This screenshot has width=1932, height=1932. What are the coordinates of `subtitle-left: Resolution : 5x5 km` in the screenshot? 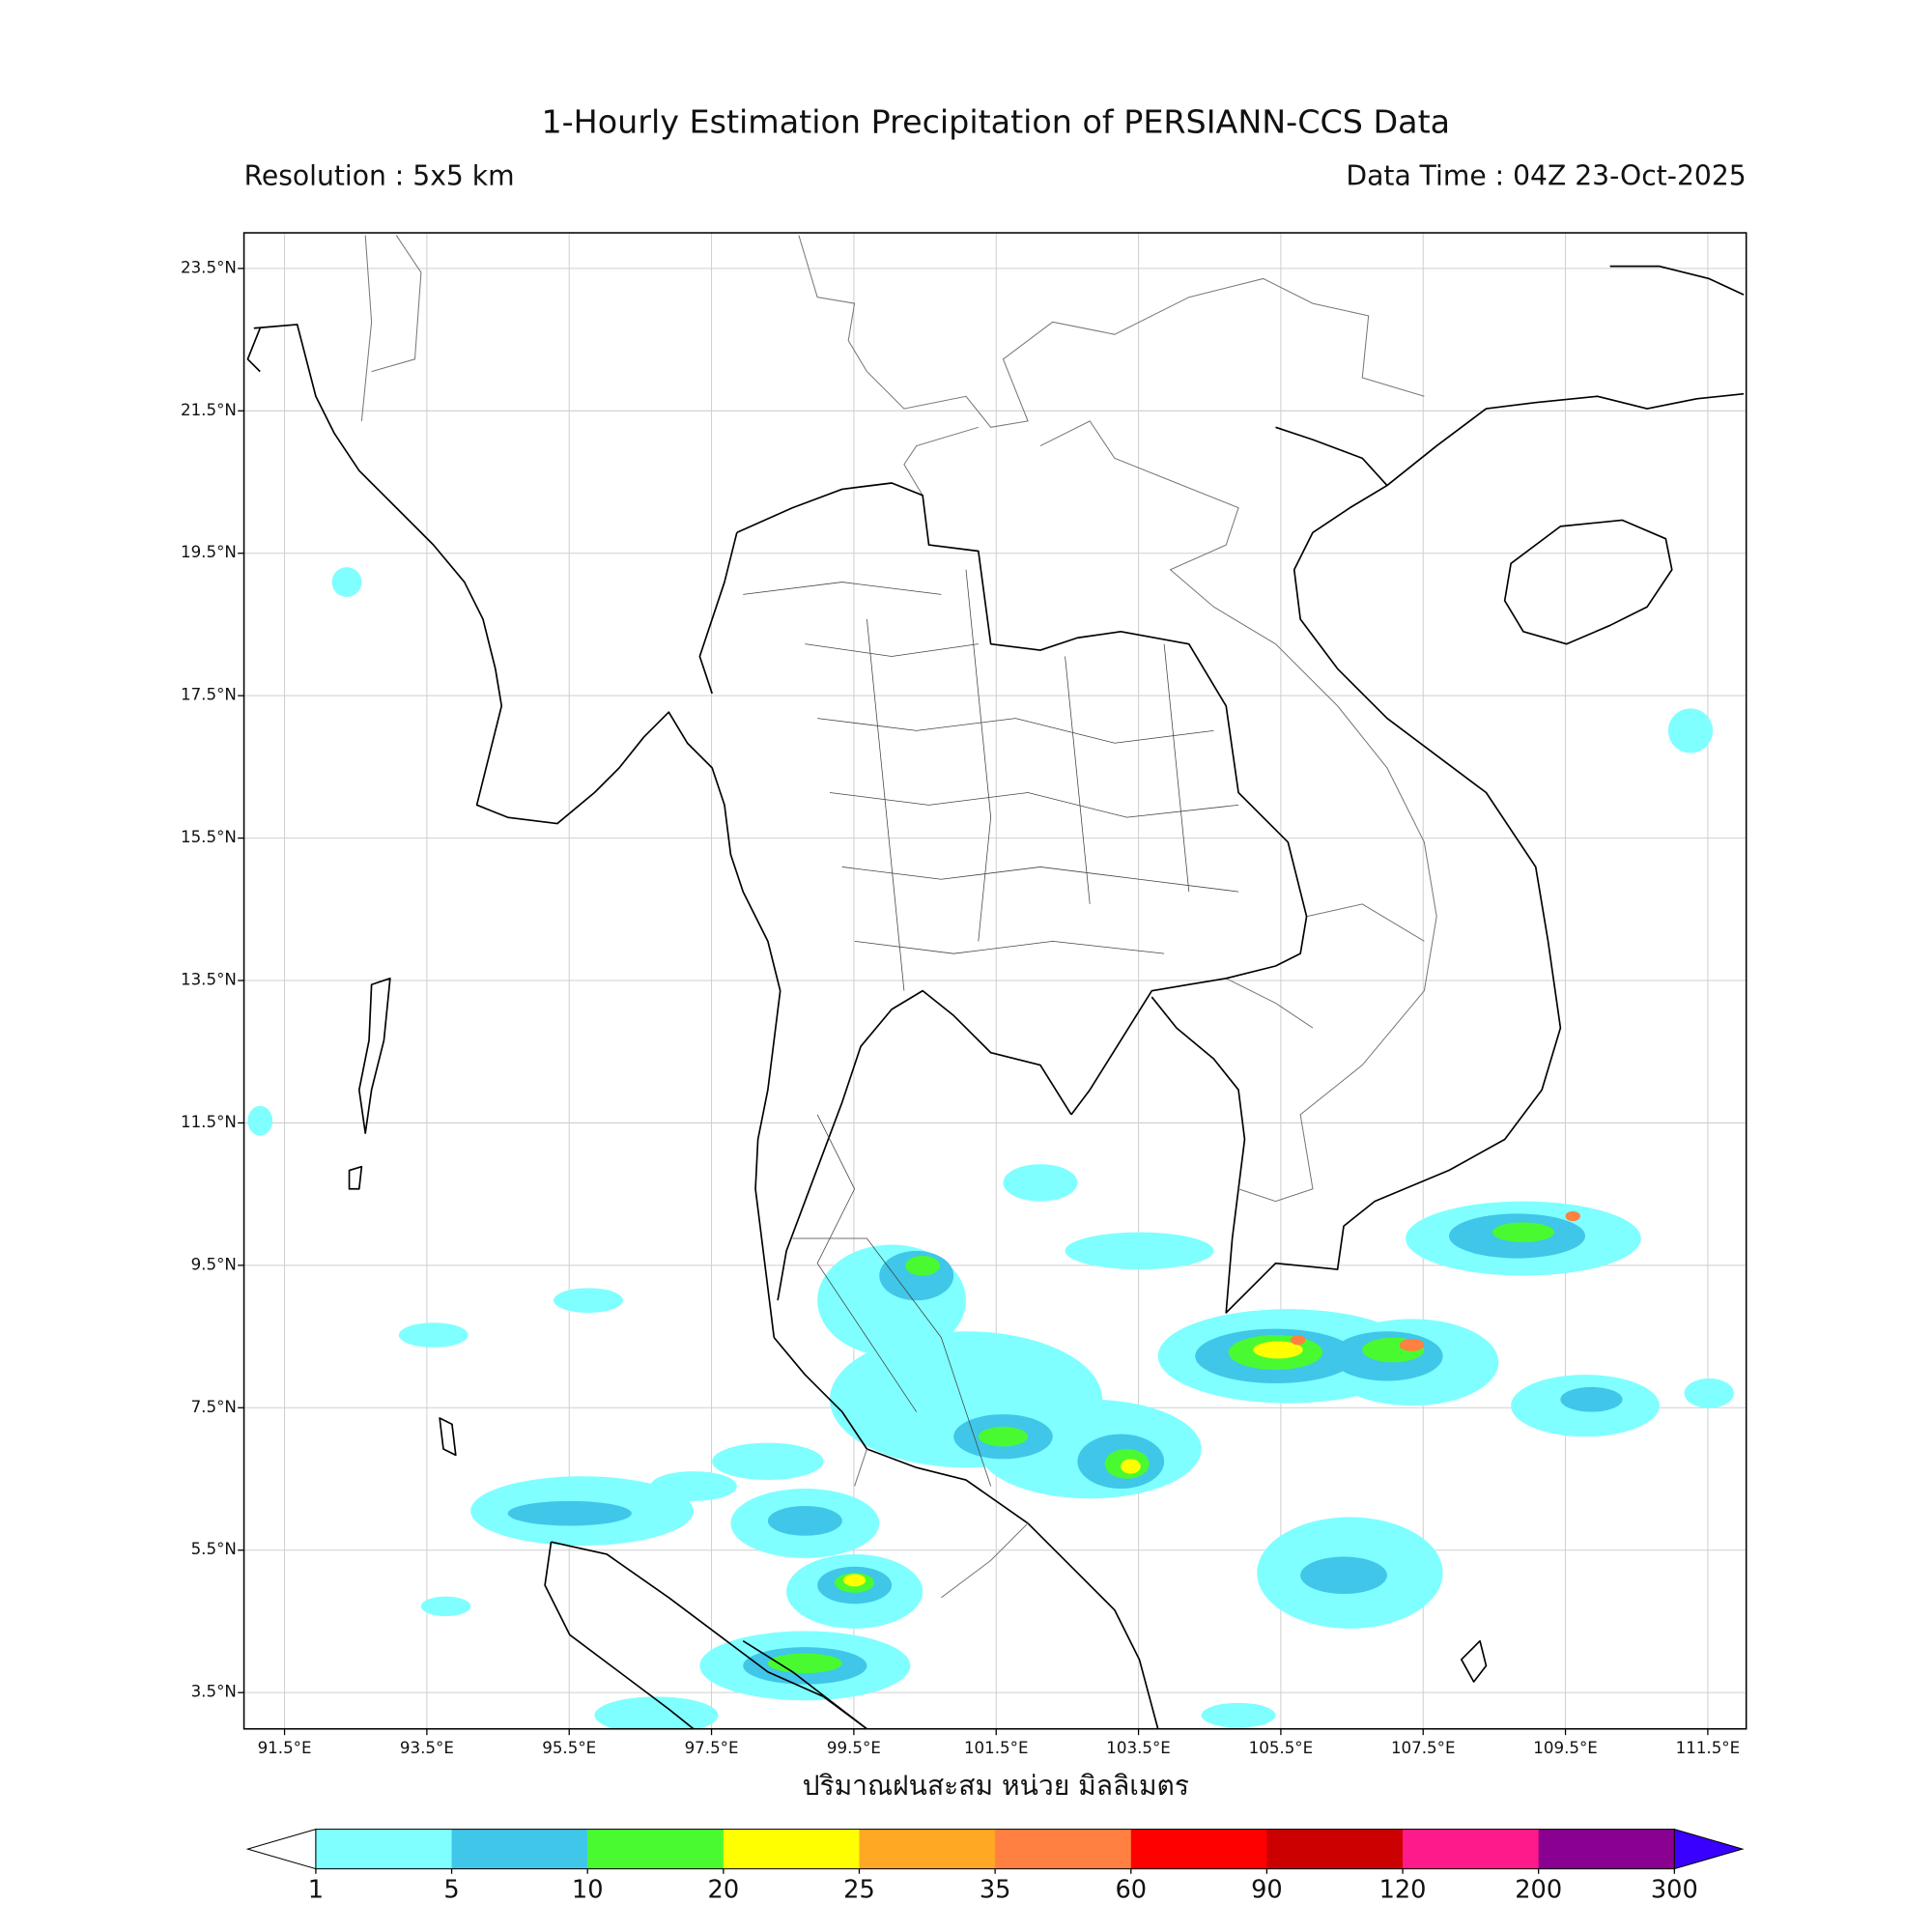 It's located at (379, 175).